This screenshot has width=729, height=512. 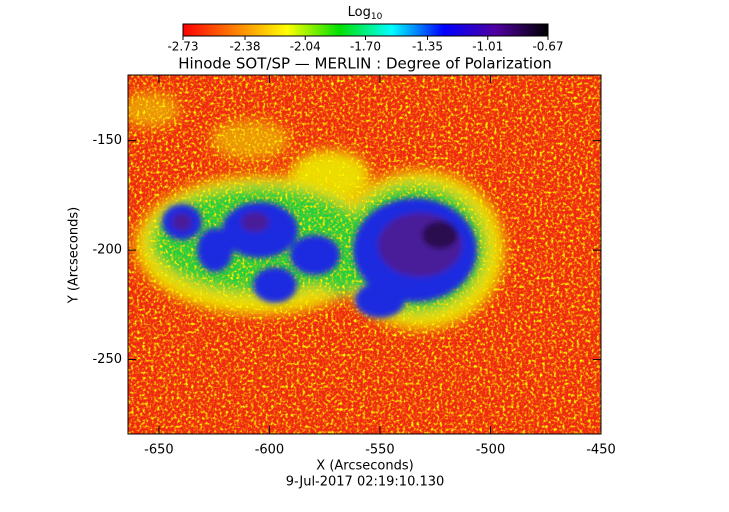 I want to click on x-tick-label: -650, so click(x=159, y=450).